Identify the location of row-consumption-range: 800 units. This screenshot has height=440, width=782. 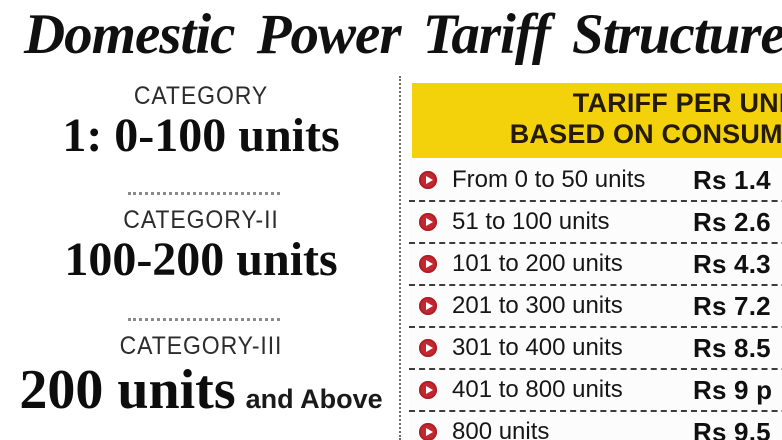
(501, 429).